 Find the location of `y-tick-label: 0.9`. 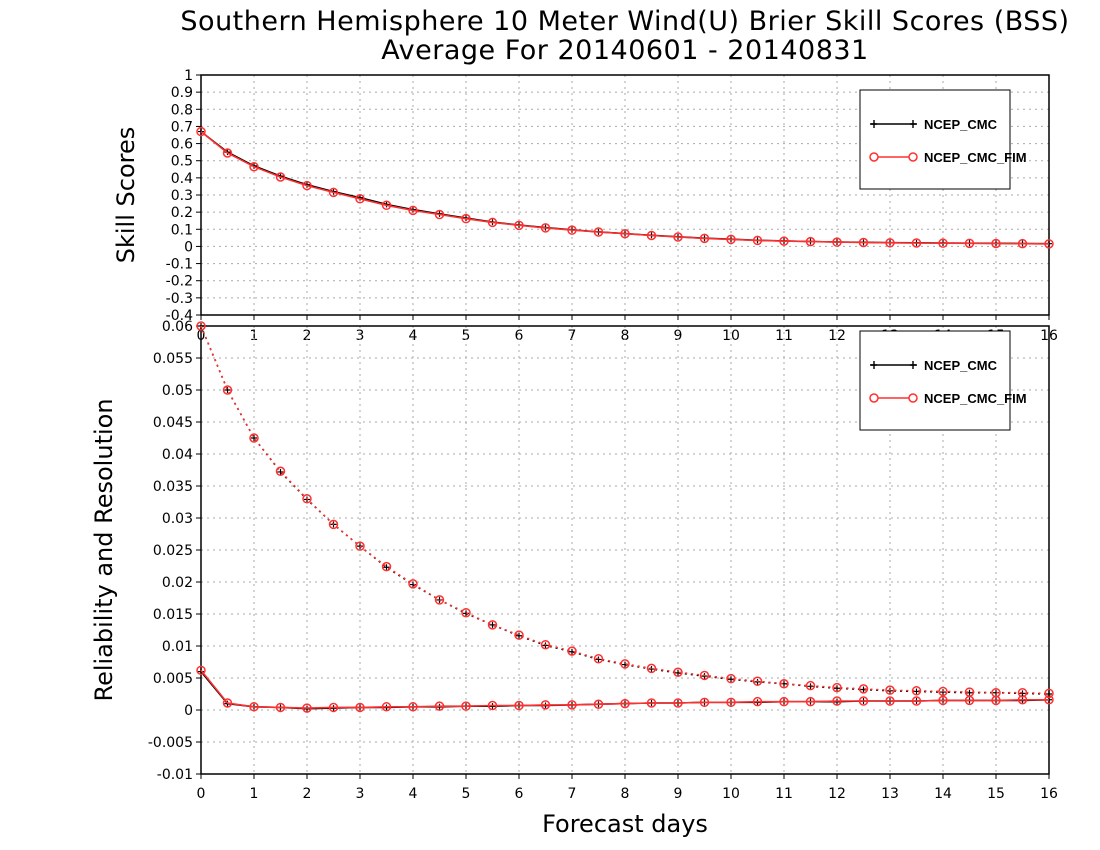

y-tick-label: 0.9 is located at coordinates (182, 93).